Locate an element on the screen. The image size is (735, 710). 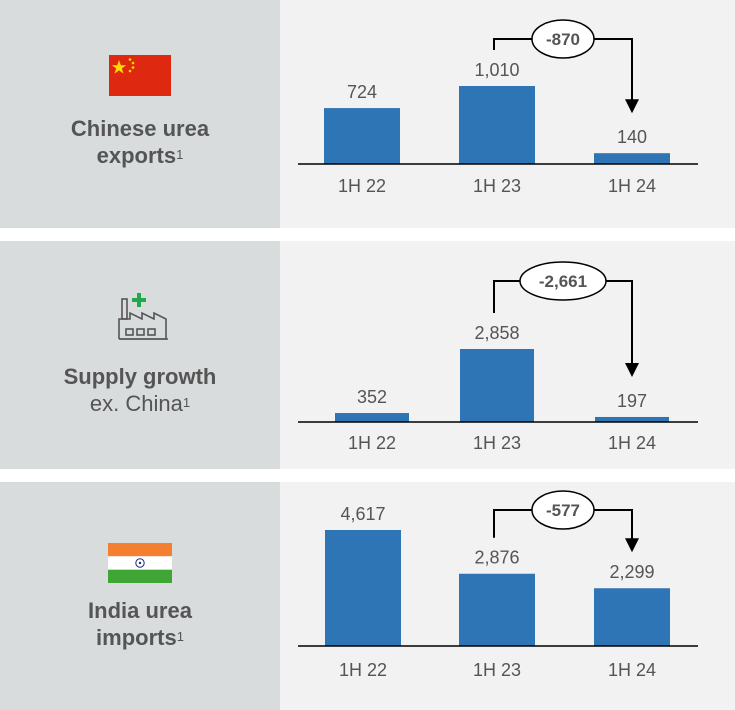
bar-chart-supply-growth: 352 1H 22 2,858 1H 23 197 1H 24 -2,661 is located at coordinates (498, 357).